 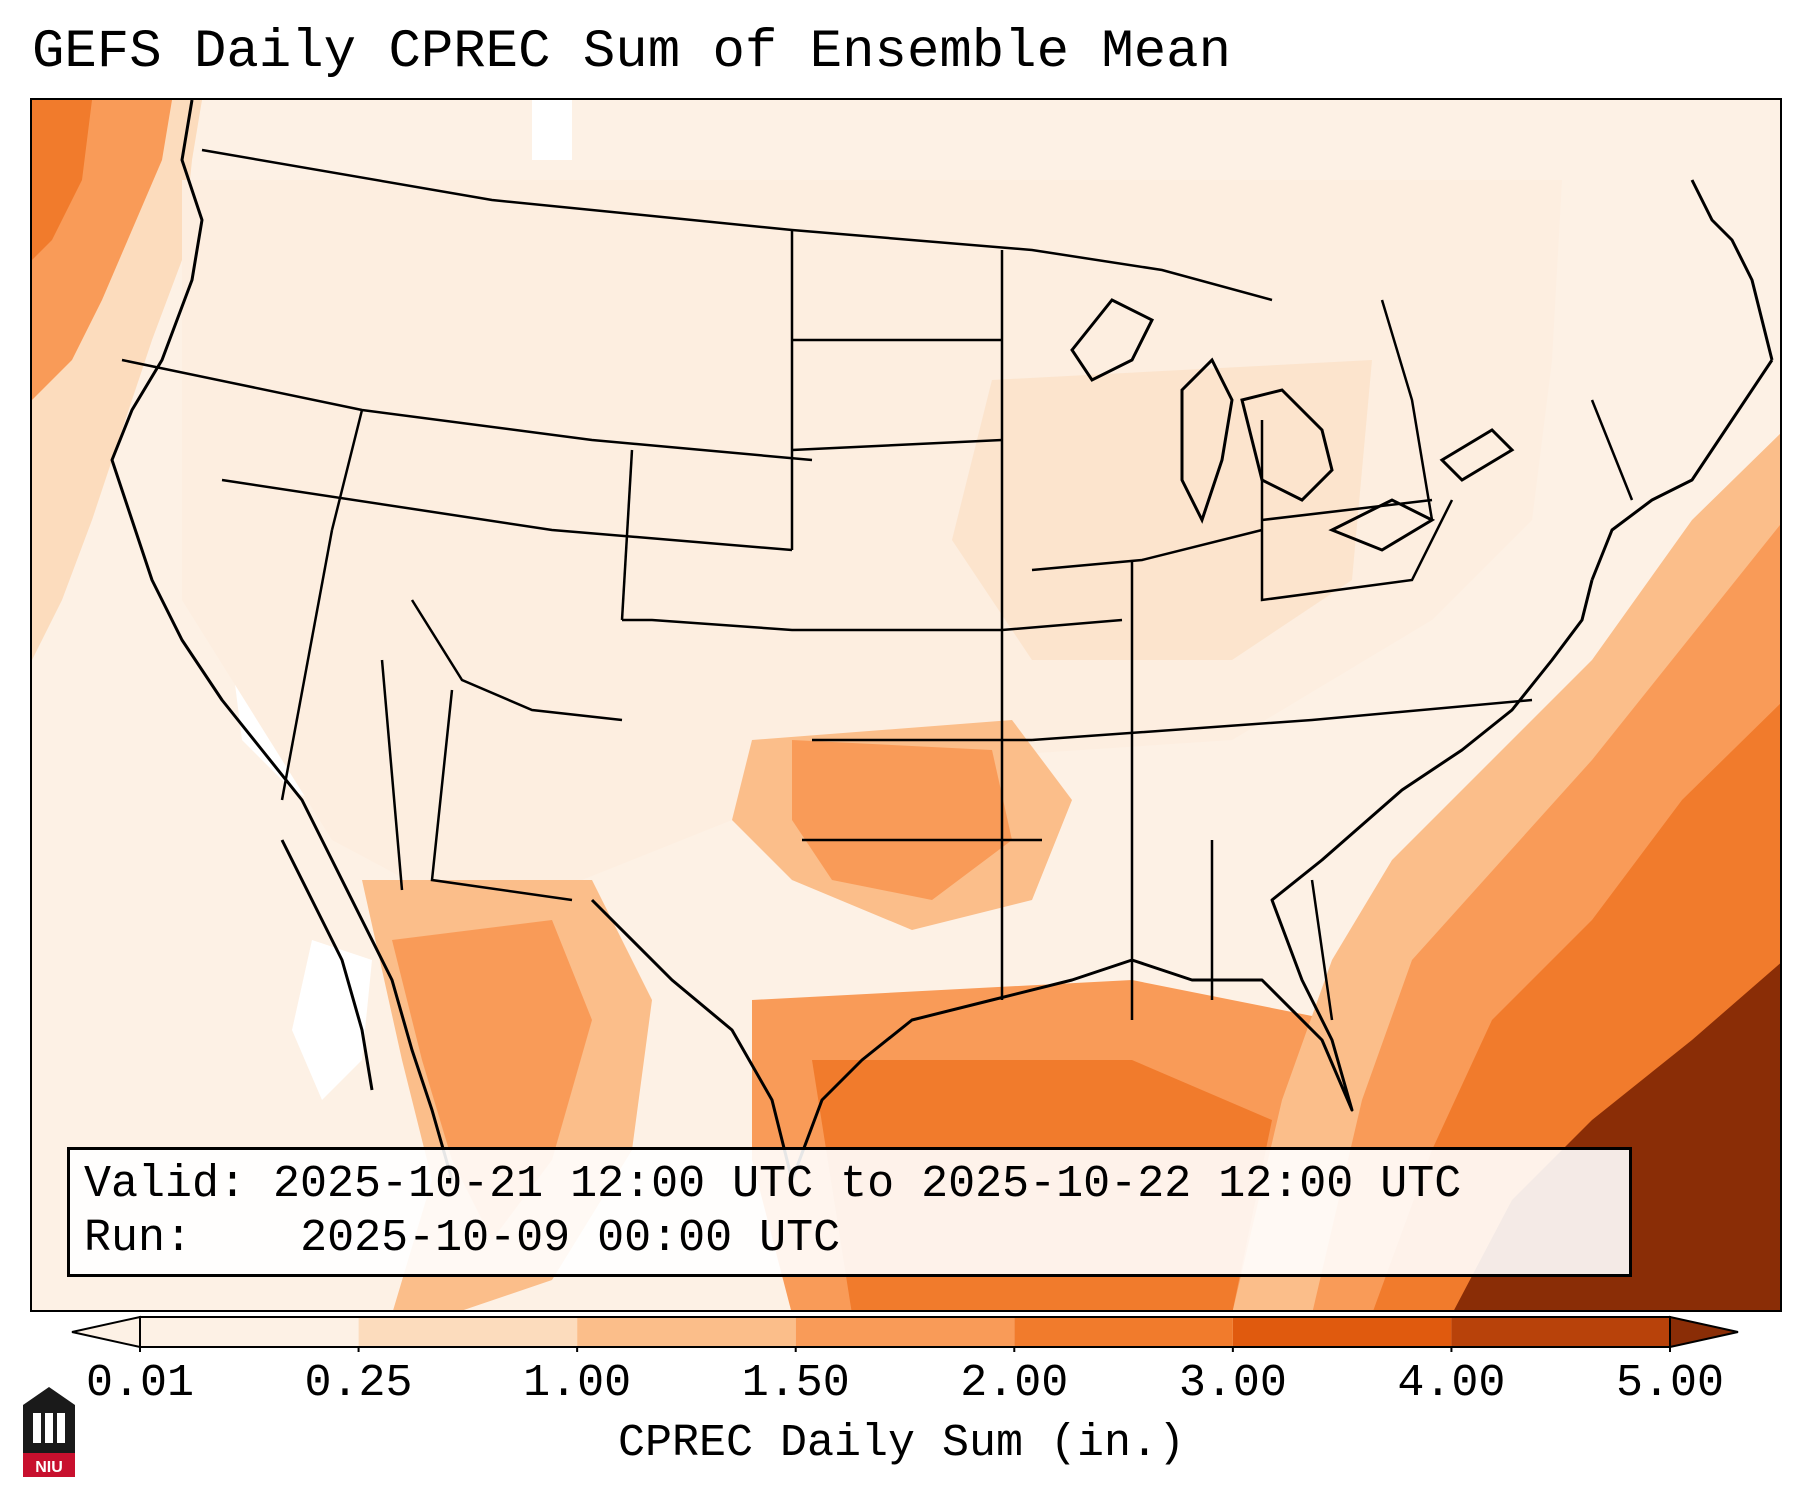 I want to click on run-label: Run:, so click(x=138, y=1238).